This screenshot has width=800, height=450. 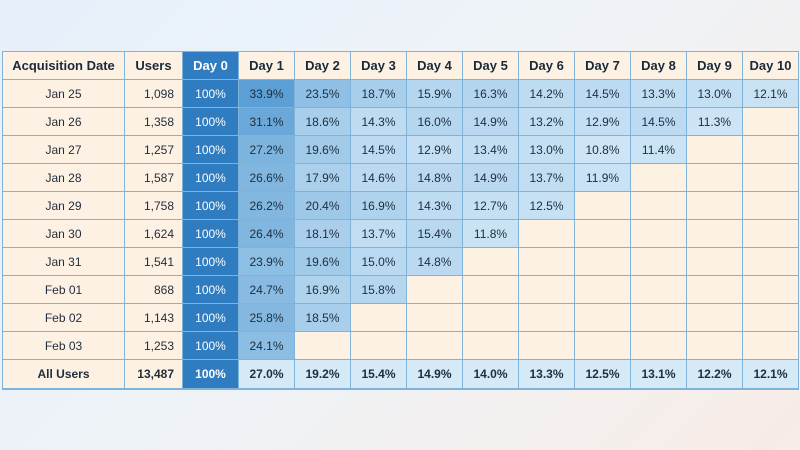 I want to click on table-row: Jan 30 1,624 100% 26.4% 18.1% 13.7% 15.4% 11.8%, so click(x=400, y=233).